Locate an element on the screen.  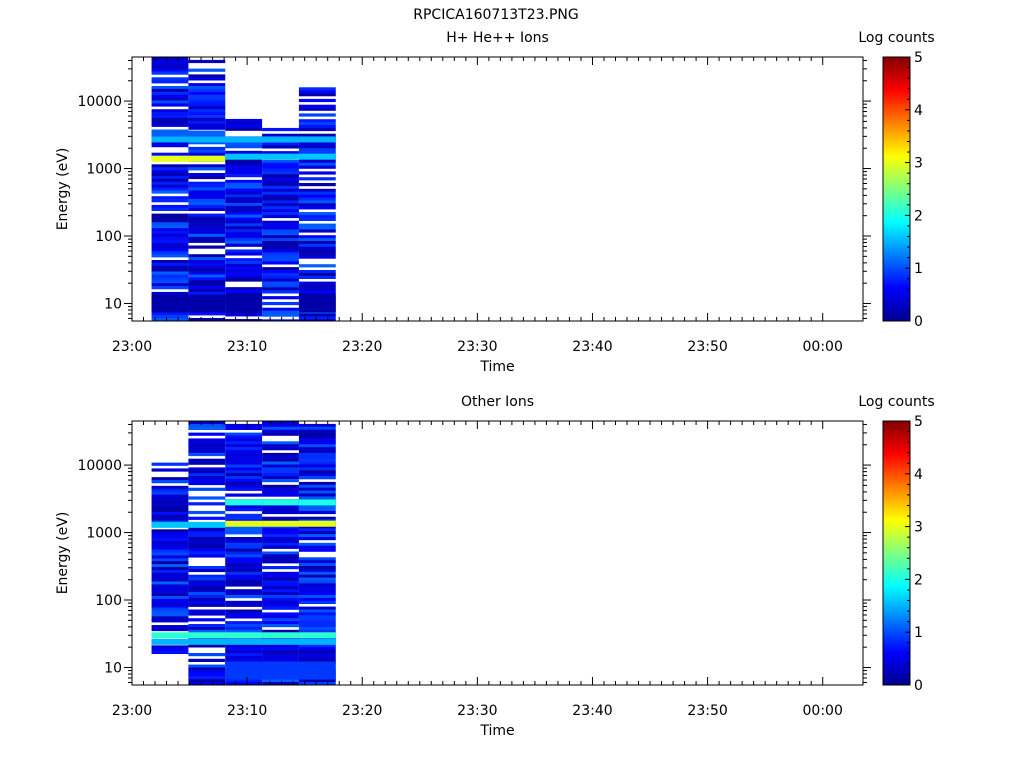
colorbar-tick-label: 5 is located at coordinates (918, 58).